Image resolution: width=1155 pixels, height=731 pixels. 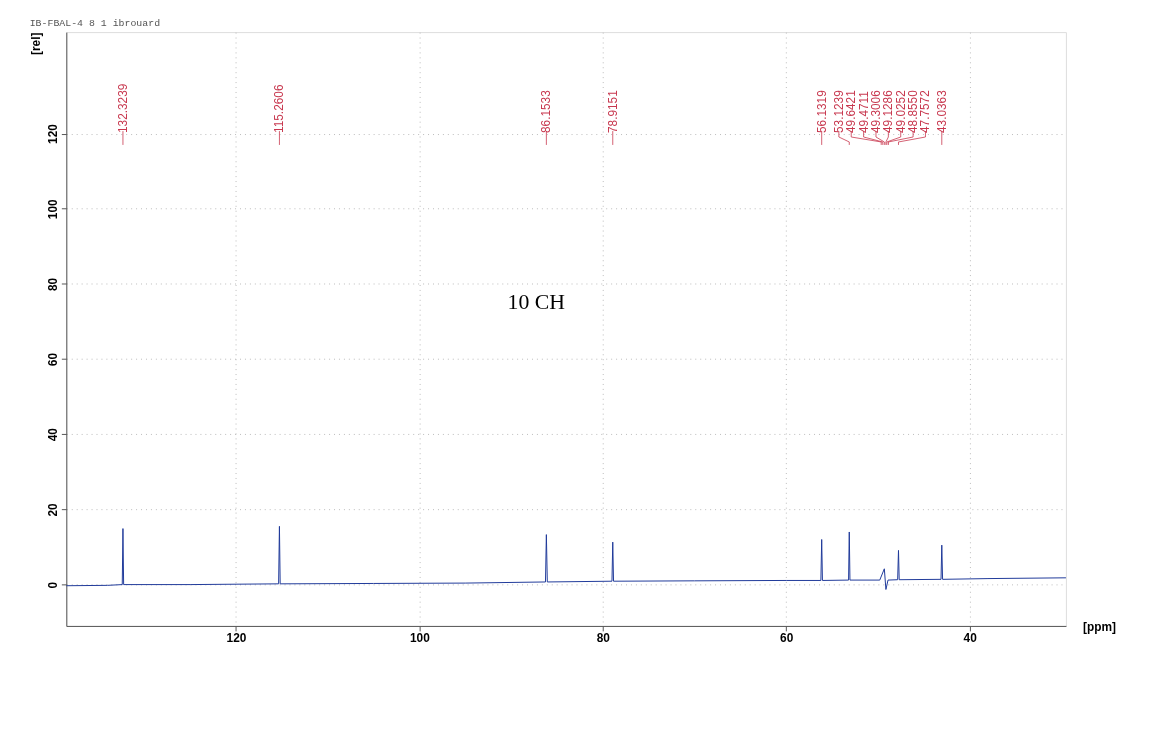 I want to click on annotation: 49.4711, so click(x=863, y=112).